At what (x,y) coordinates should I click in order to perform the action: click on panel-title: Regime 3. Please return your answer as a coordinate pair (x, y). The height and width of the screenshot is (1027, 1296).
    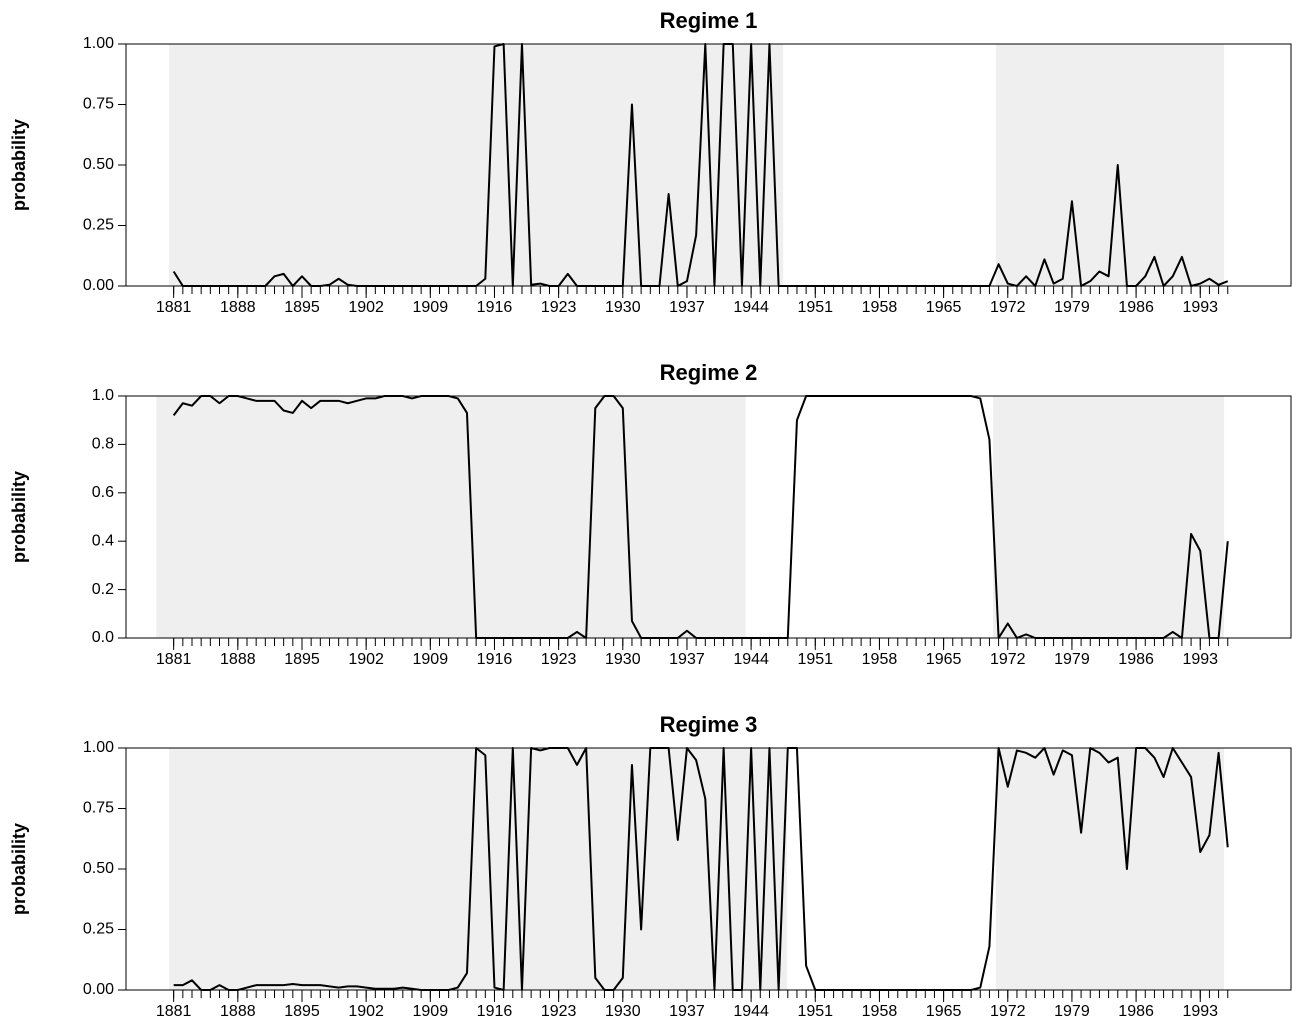
    Looking at the image, I should click on (709, 724).